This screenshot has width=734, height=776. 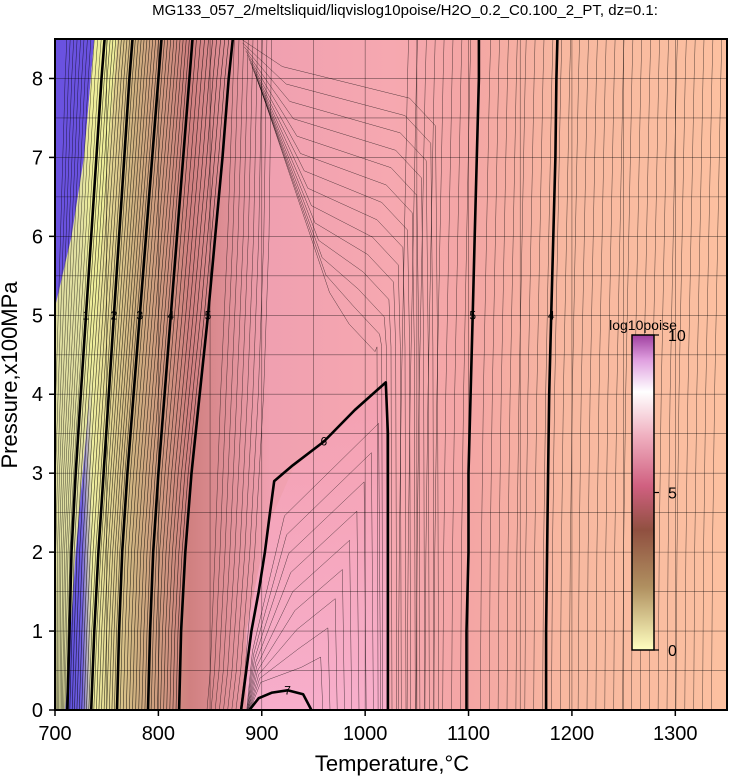 I want to click on colorbar-scale, so click(x=643, y=492).